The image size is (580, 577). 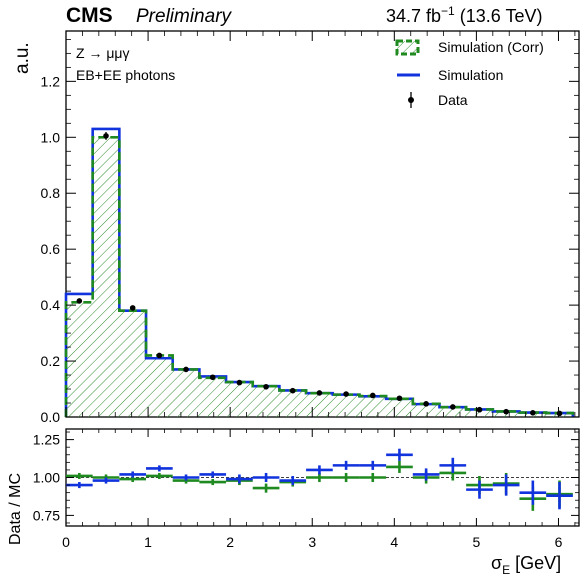 What do you see at coordinates (394, 542) in the screenshot?
I see `x-tick-label: 4` at bounding box center [394, 542].